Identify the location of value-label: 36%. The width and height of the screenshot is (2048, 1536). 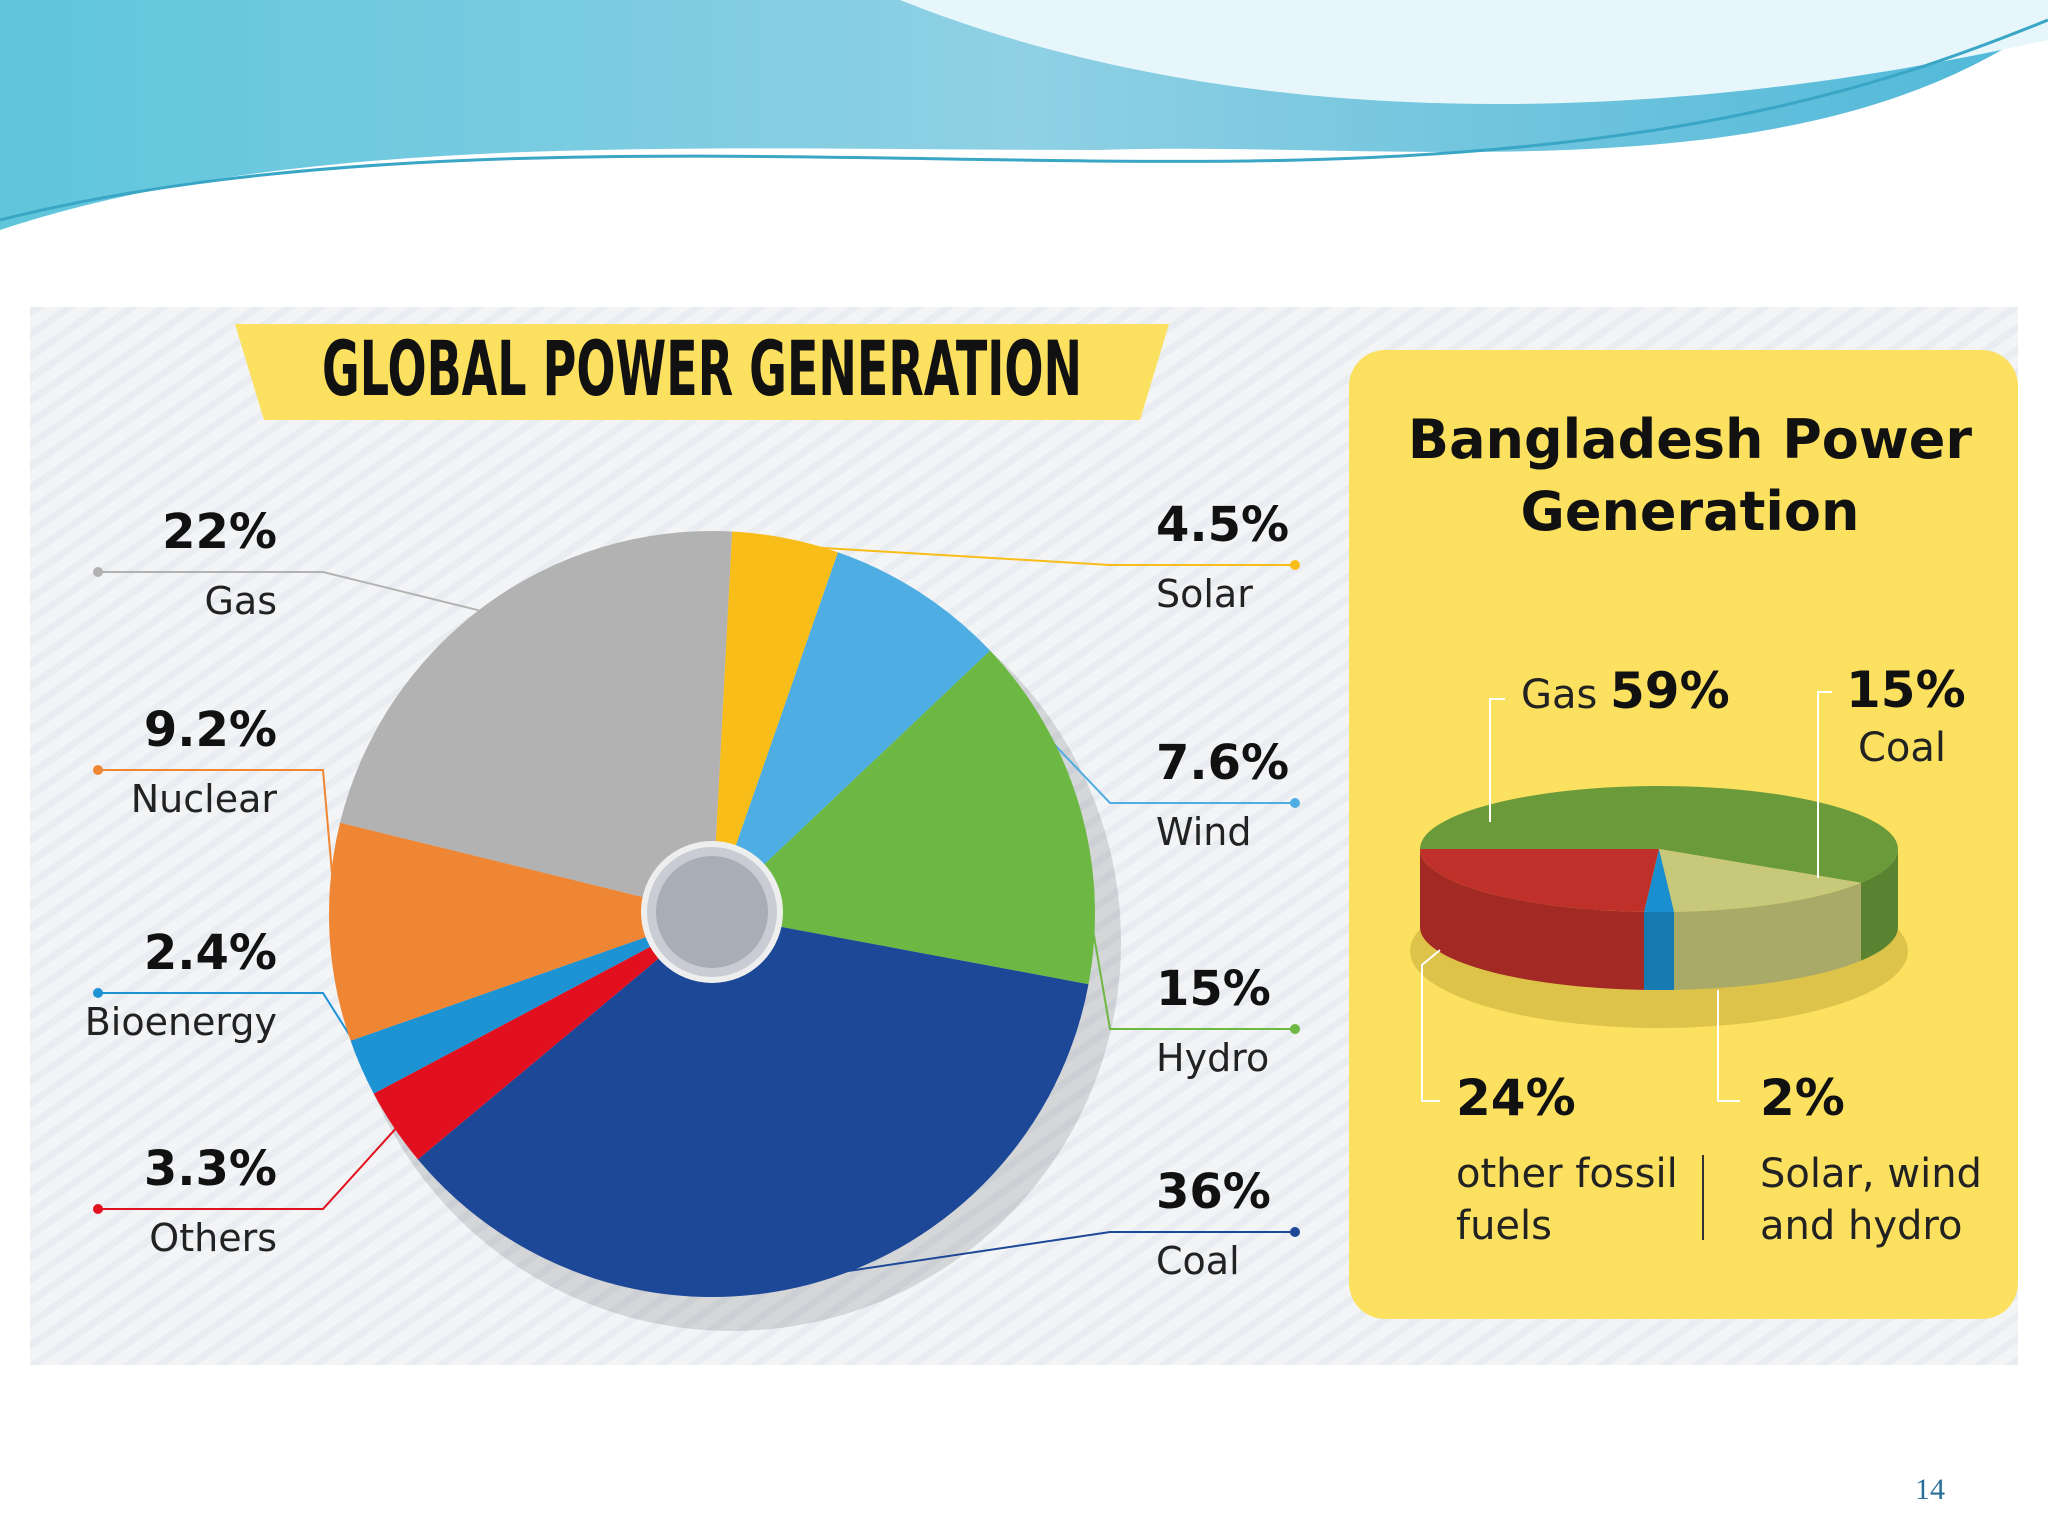
(1213, 1192).